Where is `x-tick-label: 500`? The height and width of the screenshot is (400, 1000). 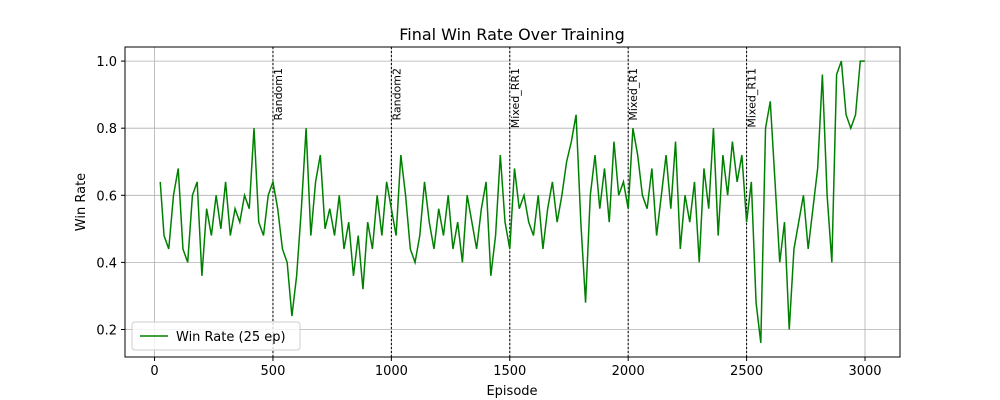 x-tick-label: 500 is located at coordinates (273, 371).